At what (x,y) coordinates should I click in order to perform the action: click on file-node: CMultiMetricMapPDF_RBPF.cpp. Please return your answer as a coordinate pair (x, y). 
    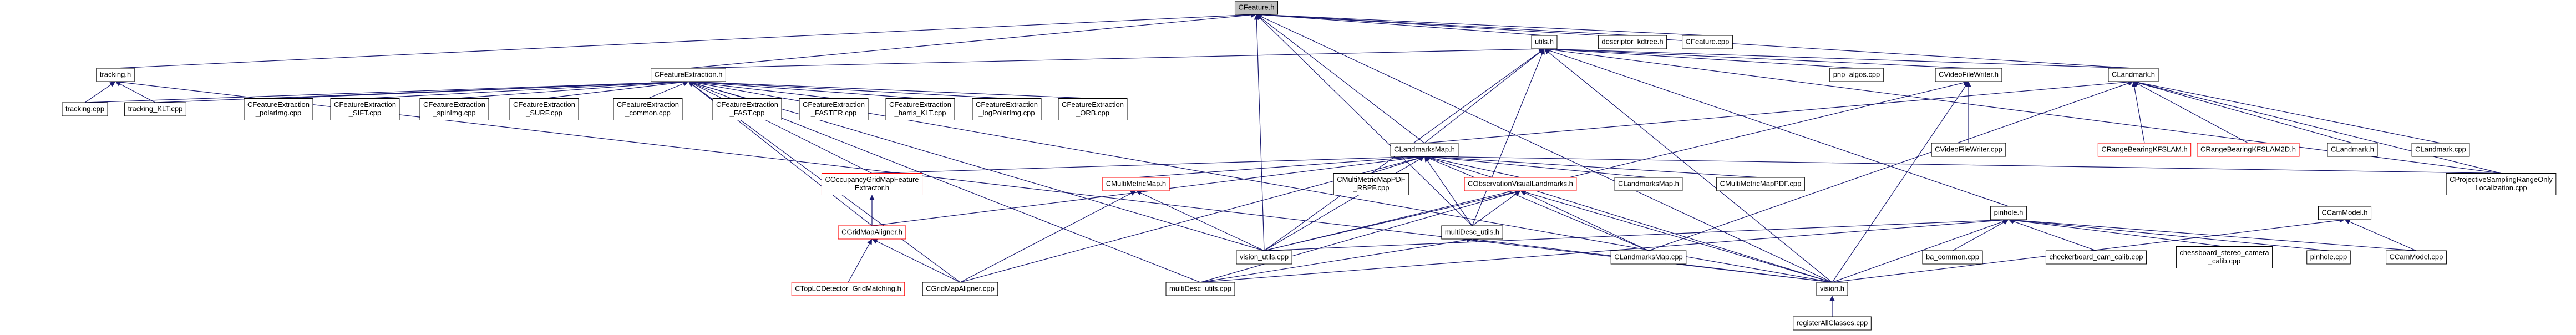
    Looking at the image, I should click on (1371, 184).